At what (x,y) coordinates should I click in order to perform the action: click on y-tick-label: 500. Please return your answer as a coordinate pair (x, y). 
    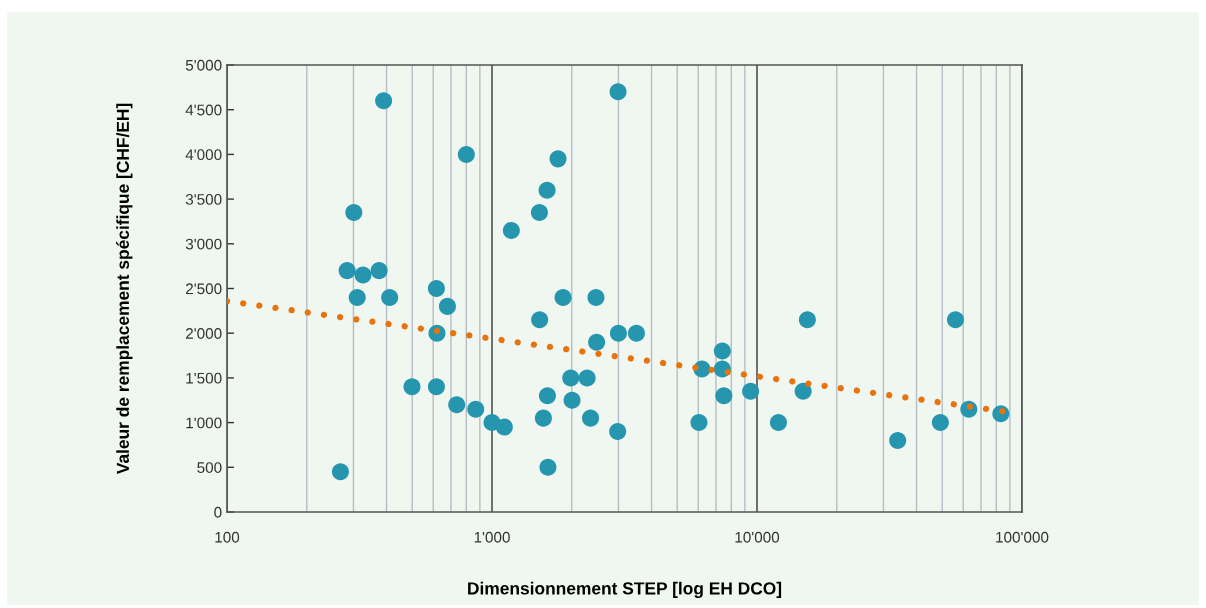
    Looking at the image, I should click on (209, 467).